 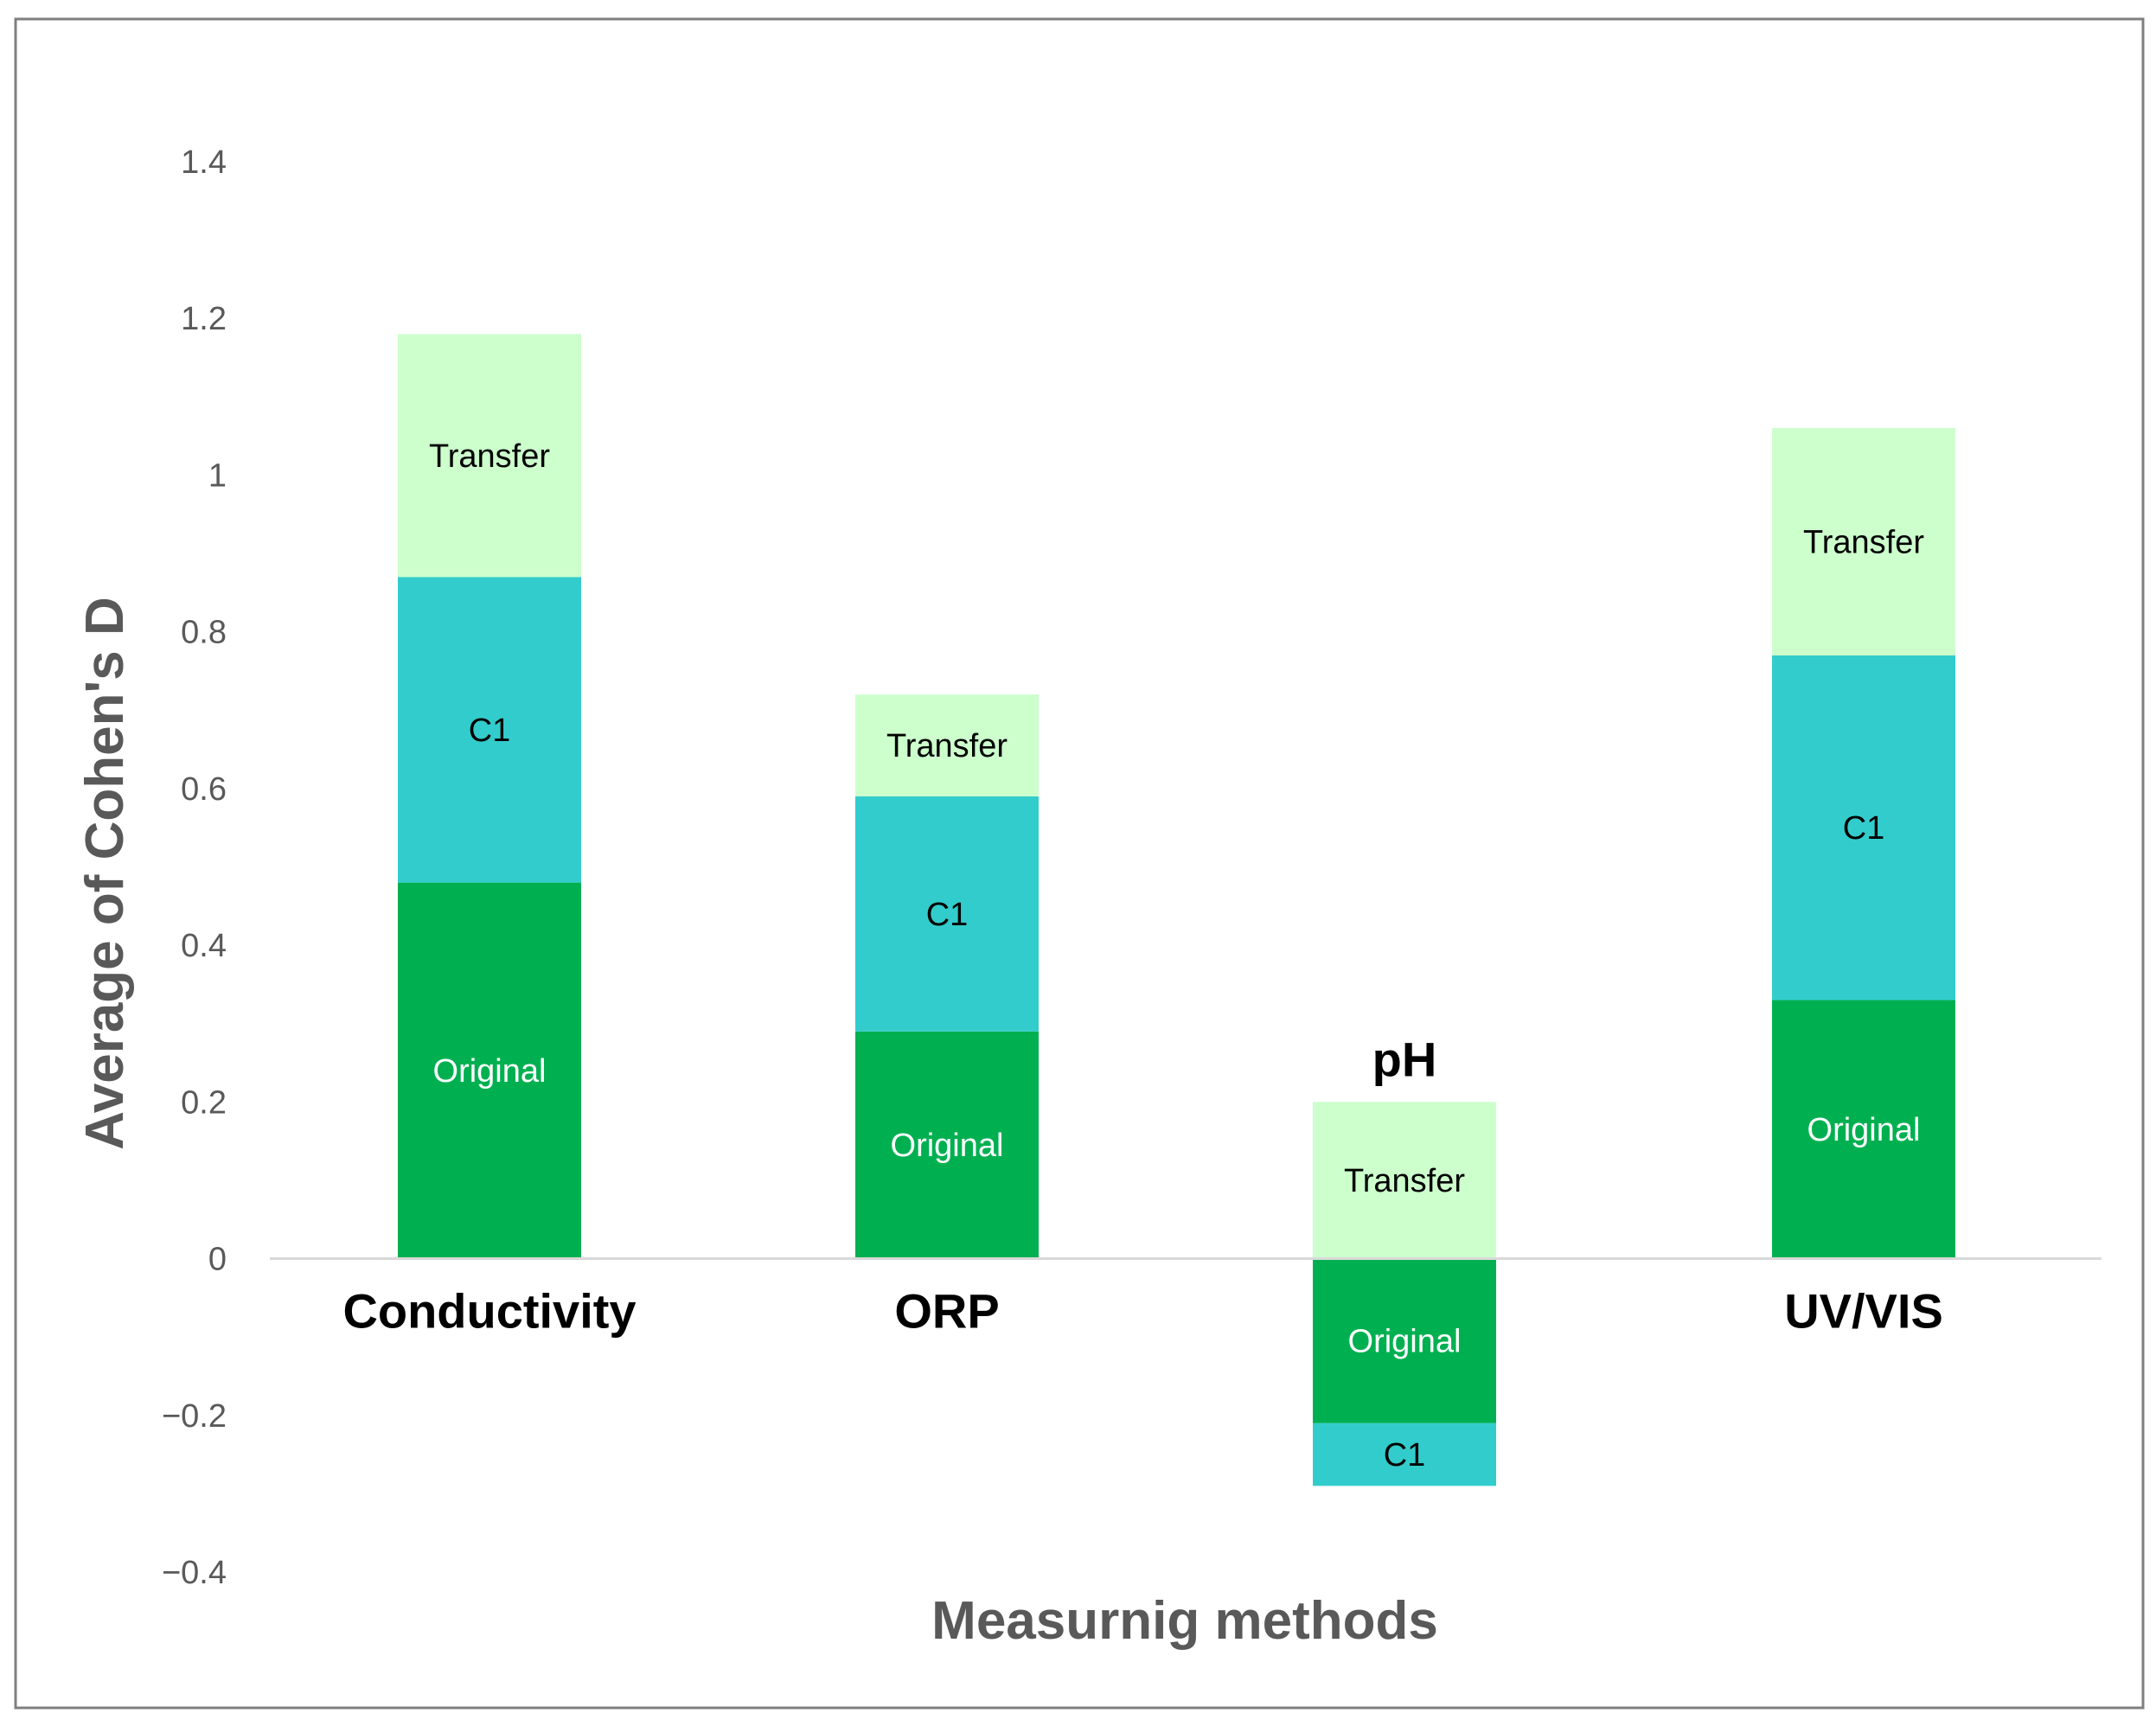 What do you see at coordinates (489, 1312) in the screenshot?
I see `x-category-label: Conductivity` at bounding box center [489, 1312].